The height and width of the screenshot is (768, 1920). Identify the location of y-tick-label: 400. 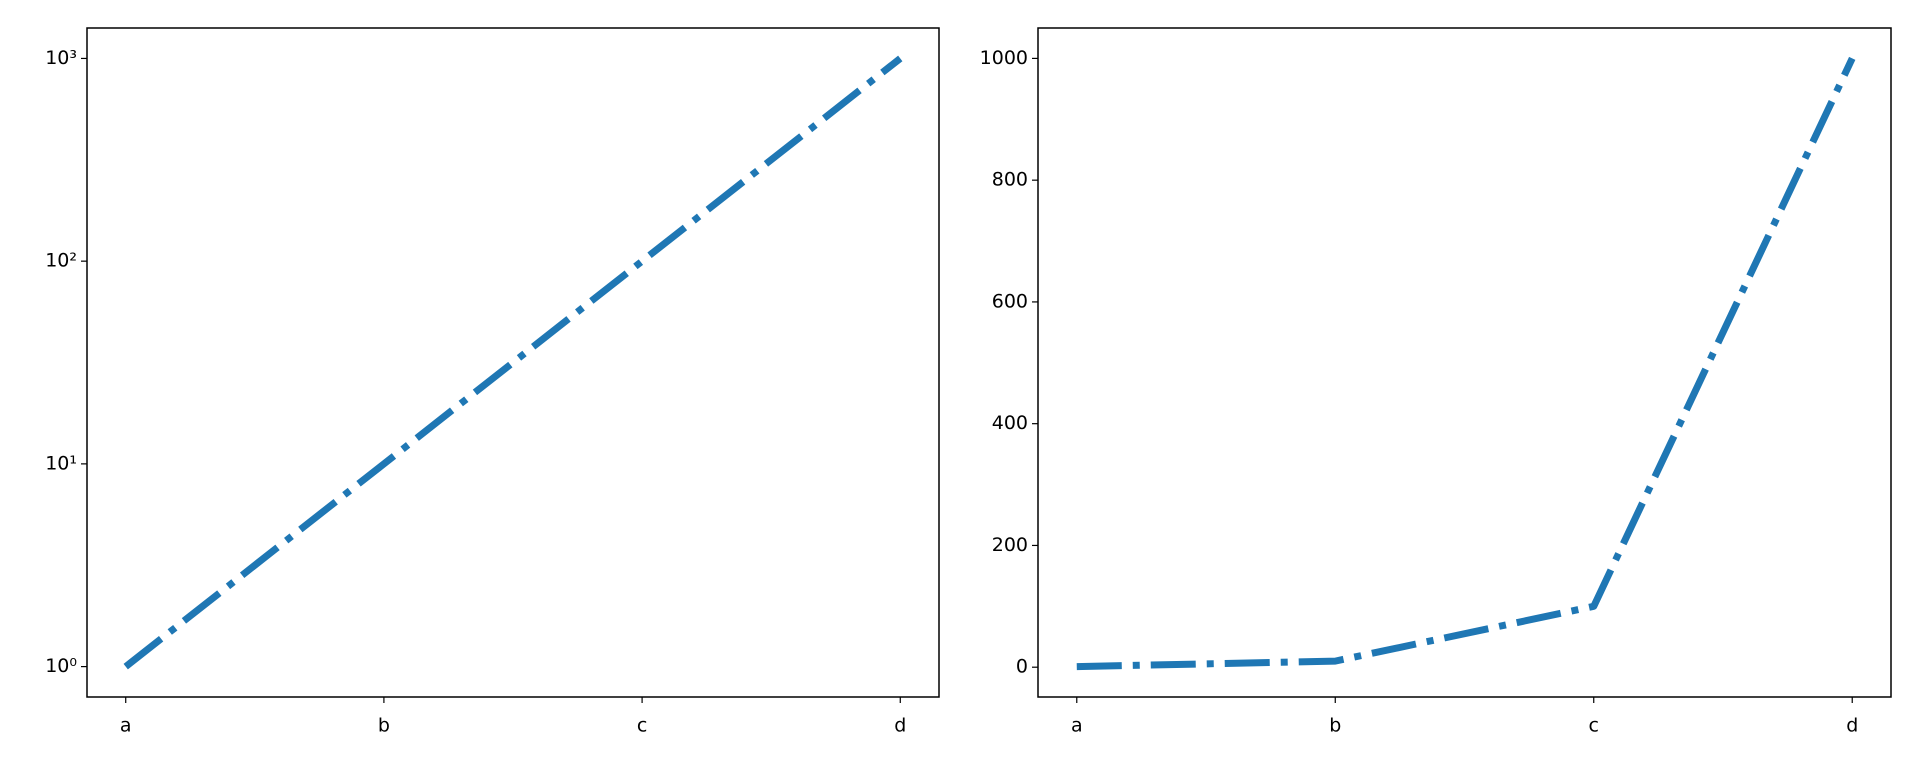
(1010, 423).